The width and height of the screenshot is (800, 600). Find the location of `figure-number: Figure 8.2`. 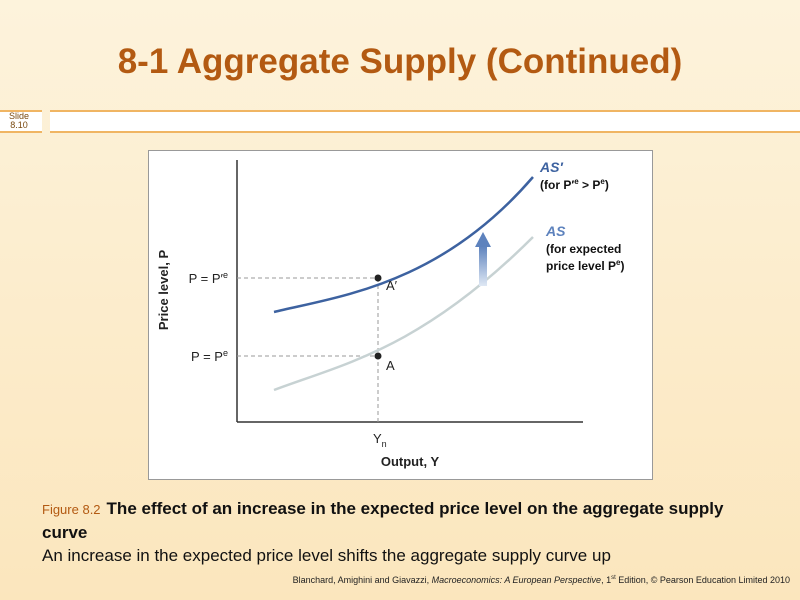

figure-number: Figure 8.2 is located at coordinates (71, 509).